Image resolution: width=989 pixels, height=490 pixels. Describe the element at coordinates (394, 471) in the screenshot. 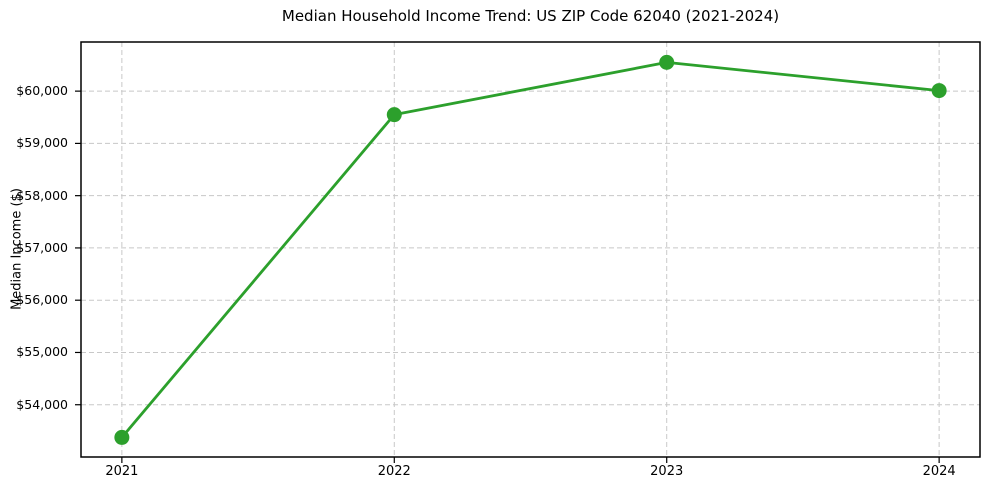

I see `x-tick-label: 2022` at that location.